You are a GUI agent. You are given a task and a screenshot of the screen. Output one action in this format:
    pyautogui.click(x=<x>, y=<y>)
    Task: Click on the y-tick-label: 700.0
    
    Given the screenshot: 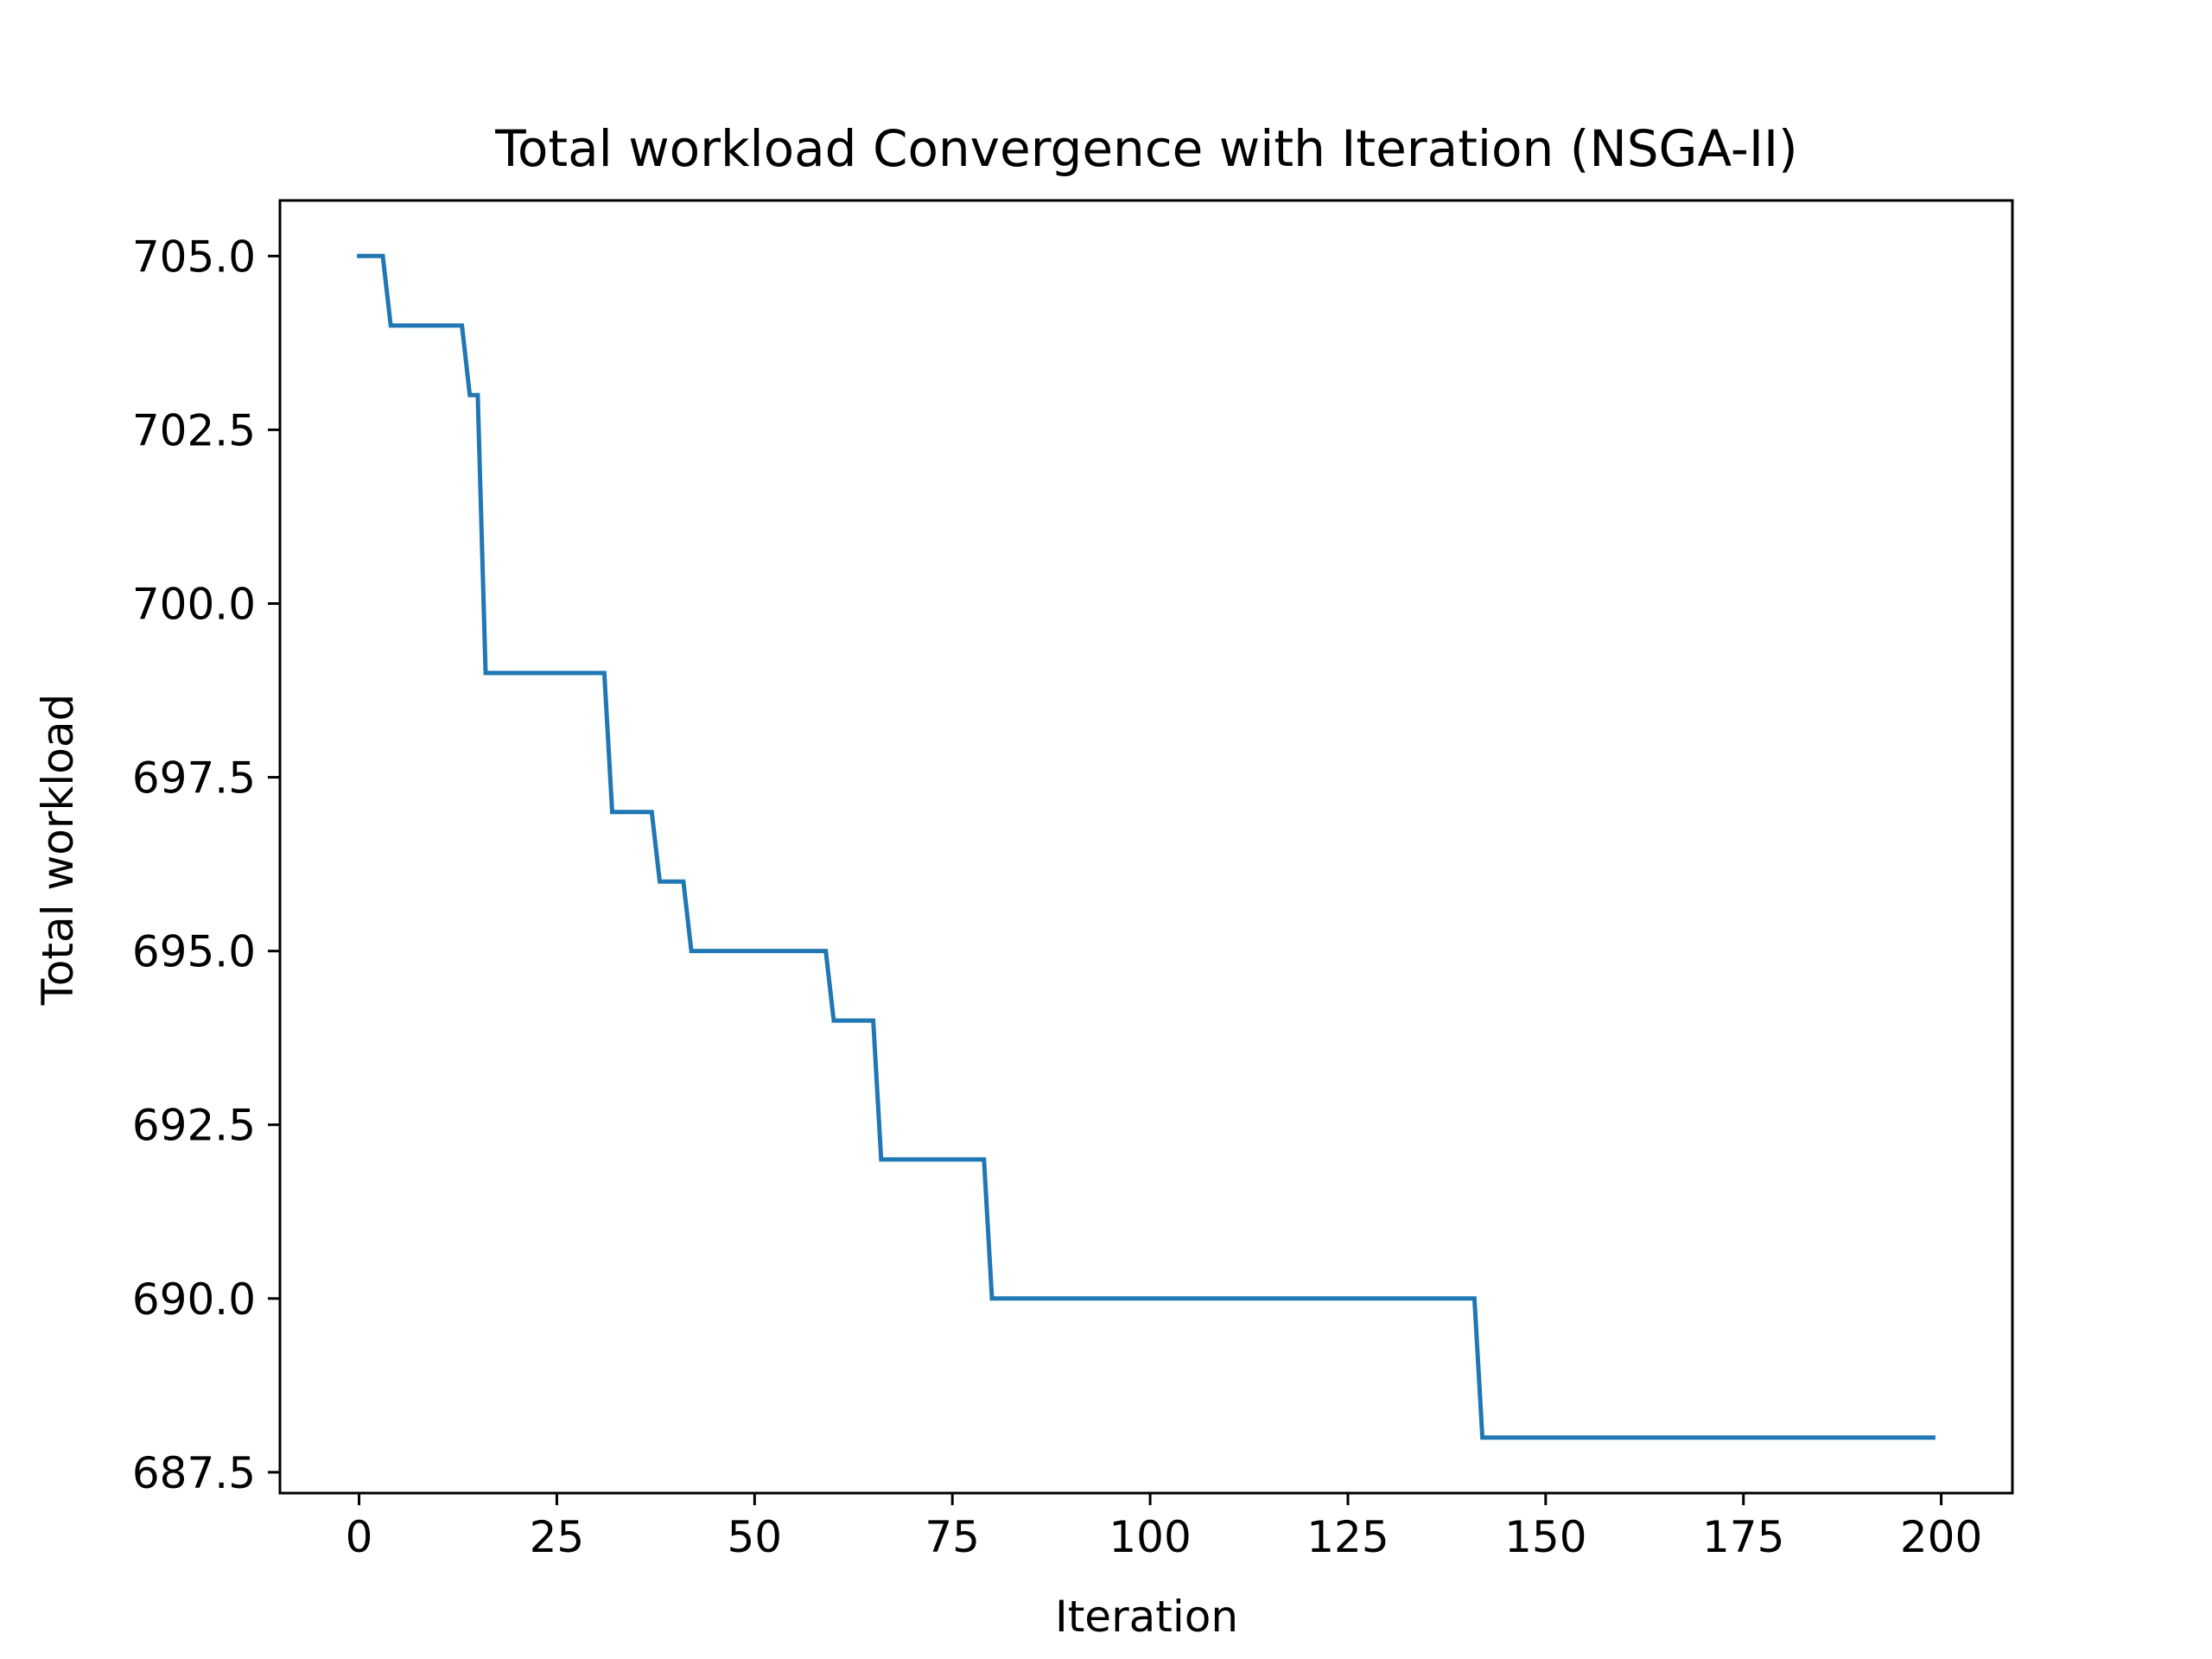 What is the action you would take?
    pyautogui.click(x=194, y=604)
    